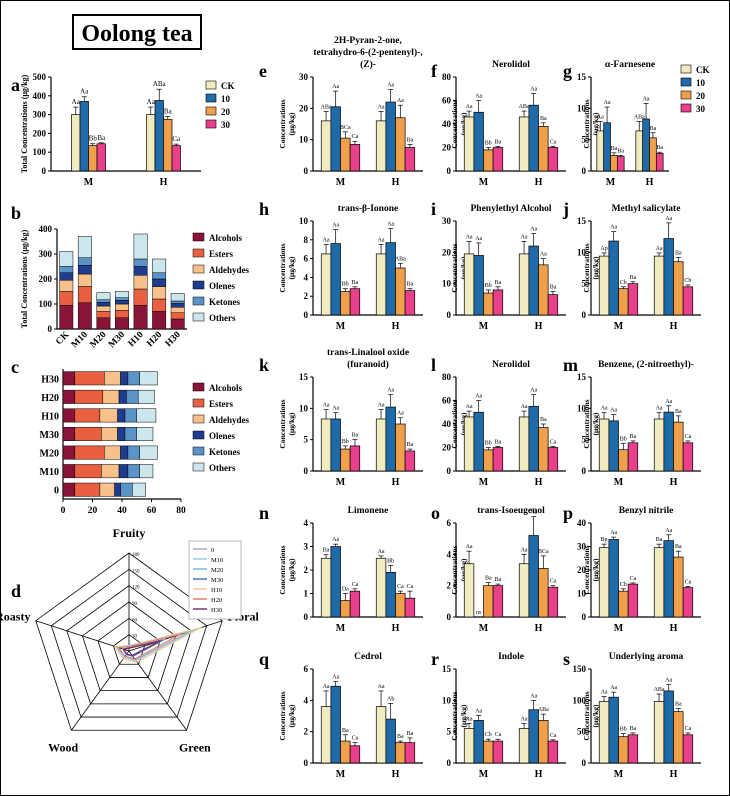 The height and width of the screenshot is (796, 730). What do you see at coordinates (84, 280) in the screenshot?
I see `stack-Aldehydes-M10` at bounding box center [84, 280].